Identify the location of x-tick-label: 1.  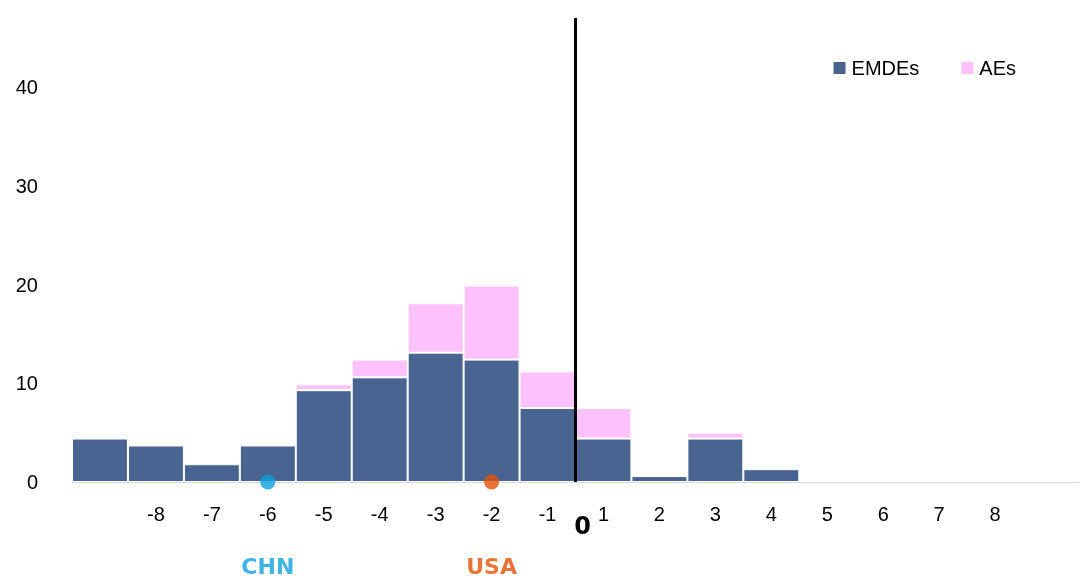
(603, 514).